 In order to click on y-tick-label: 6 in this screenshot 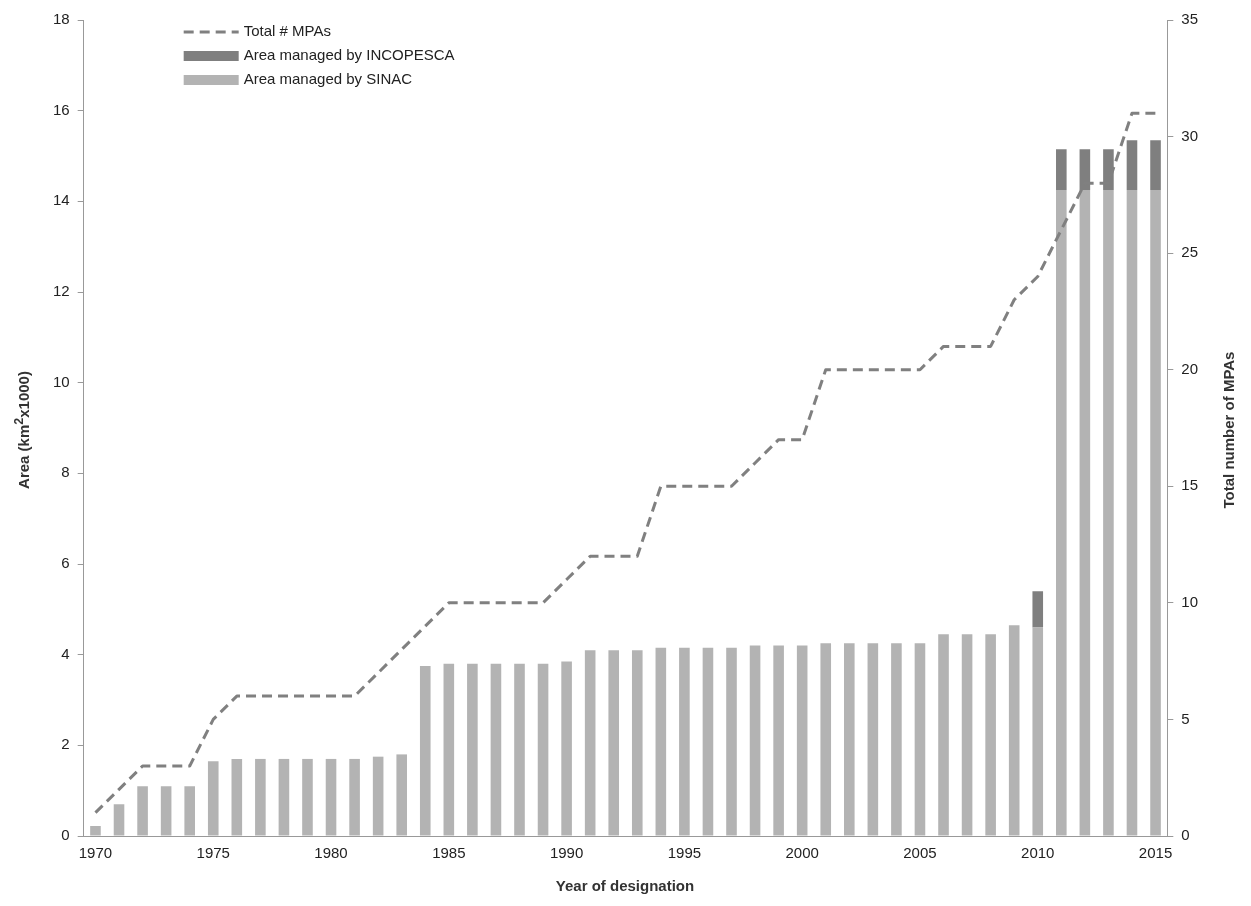, I will do `click(65, 563)`.